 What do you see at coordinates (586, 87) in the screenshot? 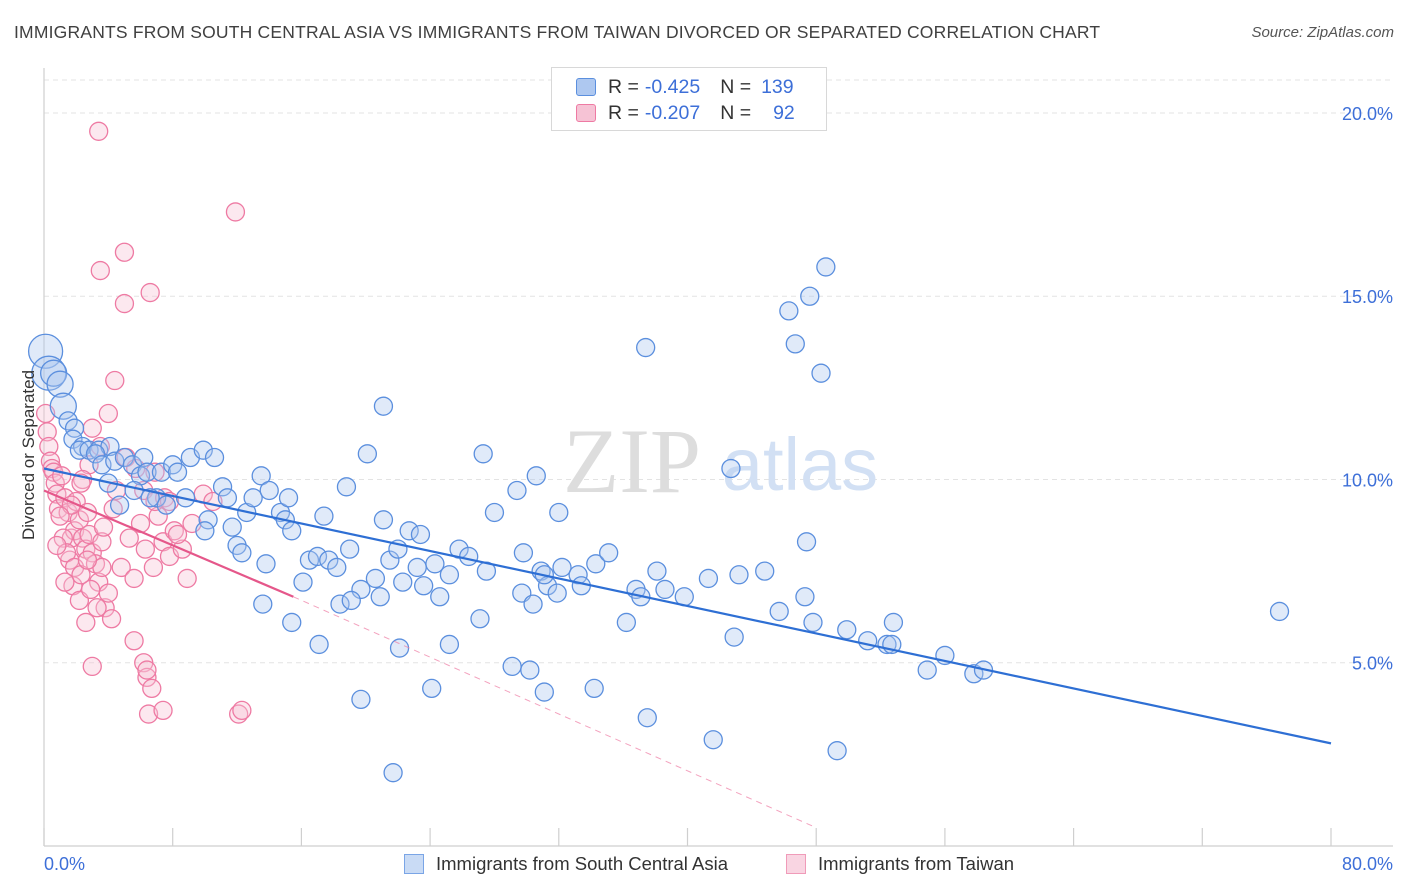
I see `blue-swatch` at bounding box center [586, 87].